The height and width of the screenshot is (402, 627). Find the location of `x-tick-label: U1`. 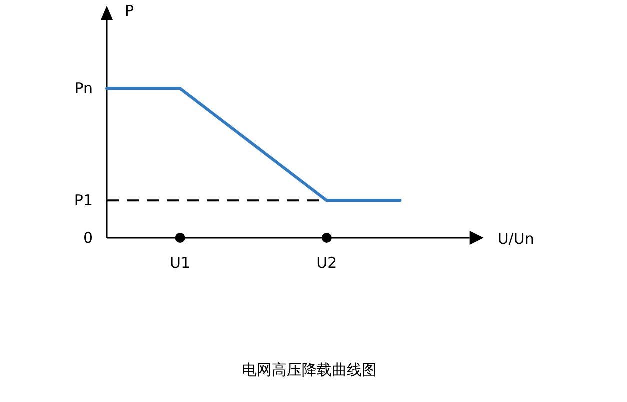

x-tick-label: U1 is located at coordinates (180, 263).